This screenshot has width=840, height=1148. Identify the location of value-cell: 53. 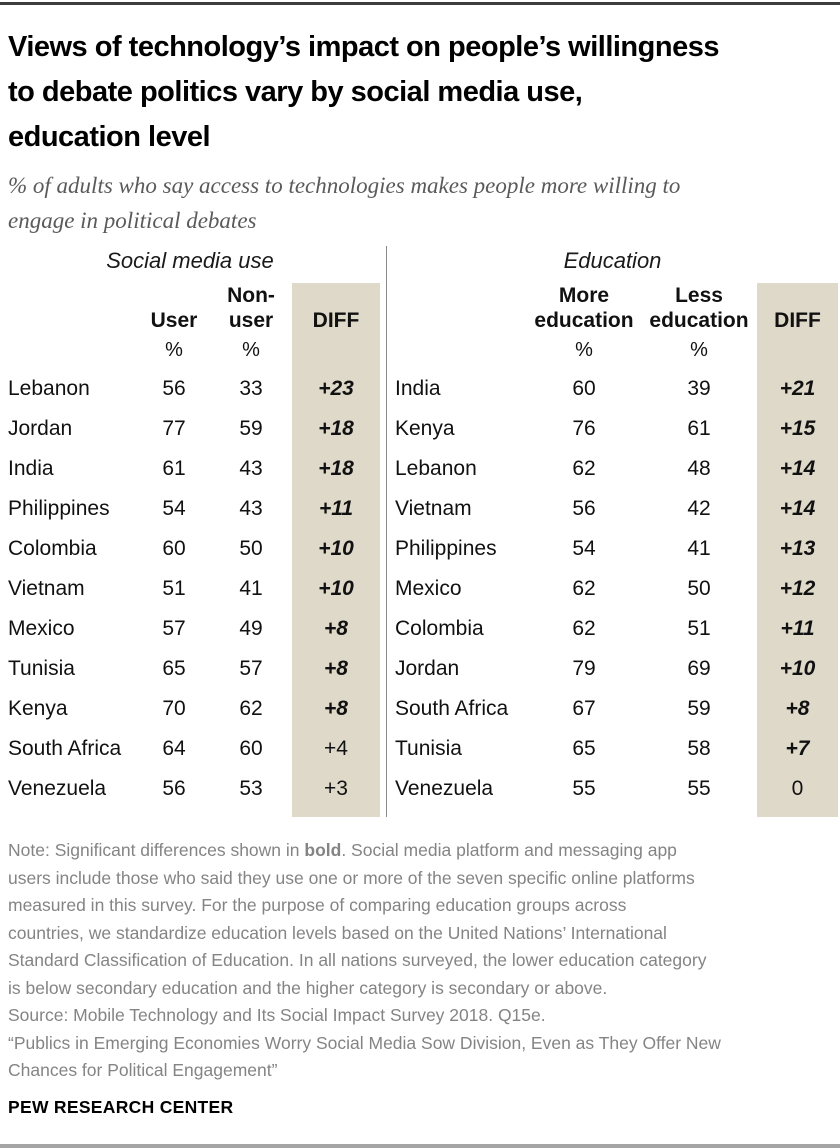
(251, 788).